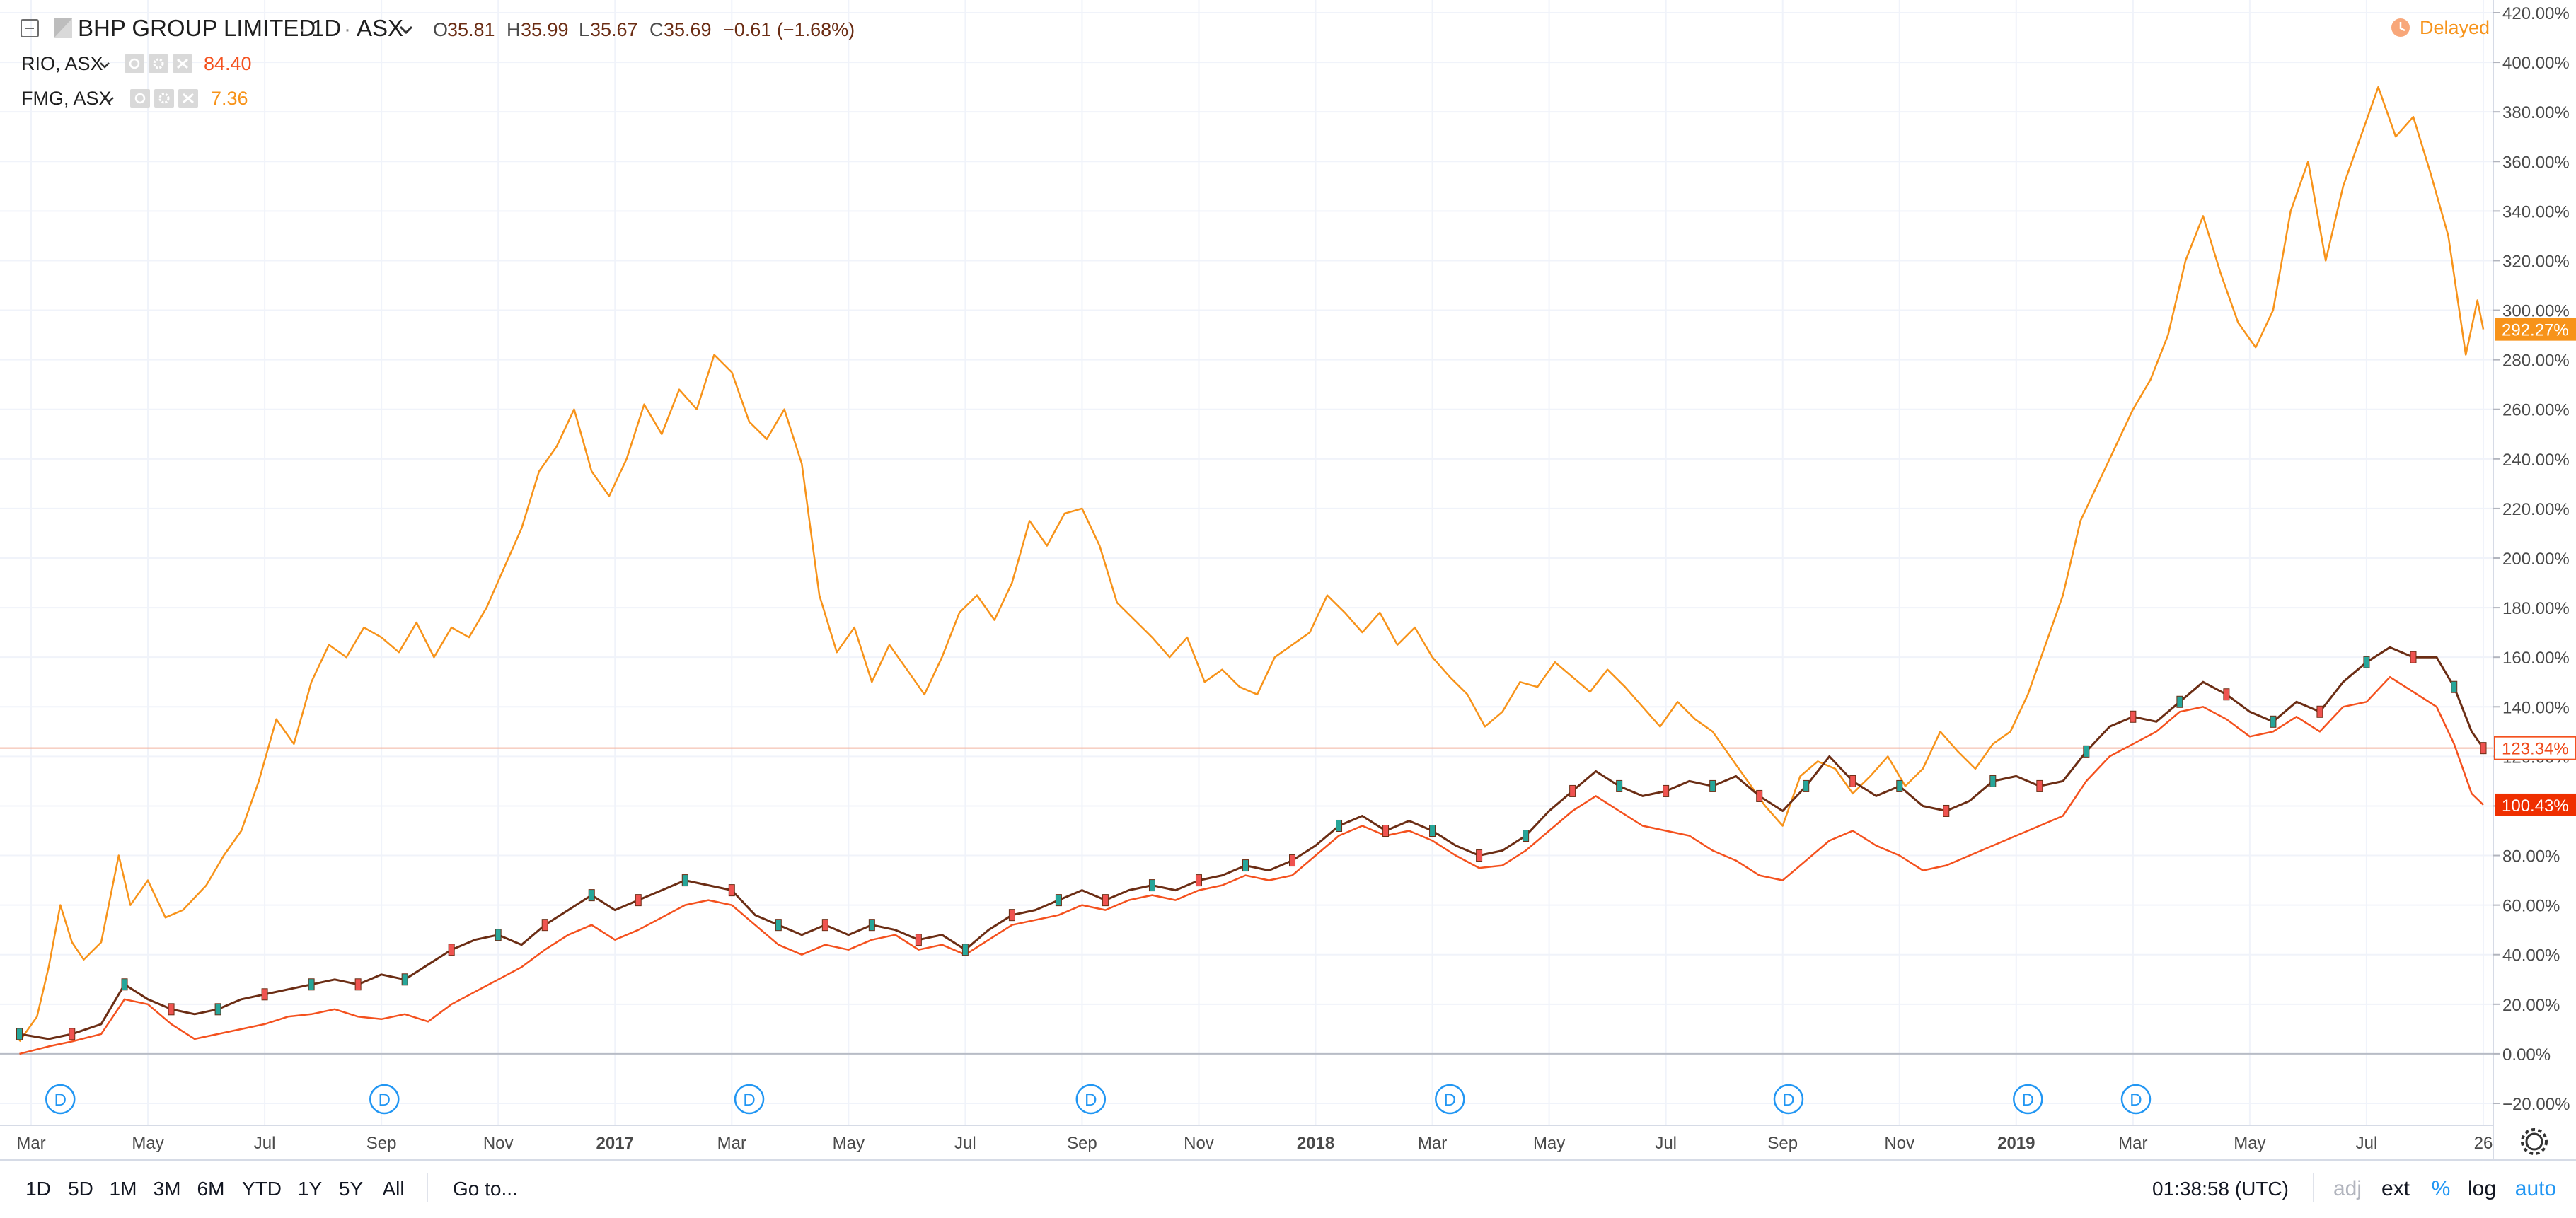 The height and width of the screenshot is (1218, 2576). Describe the element at coordinates (2534, 1141) in the screenshot. I see `settings-button` at that location.